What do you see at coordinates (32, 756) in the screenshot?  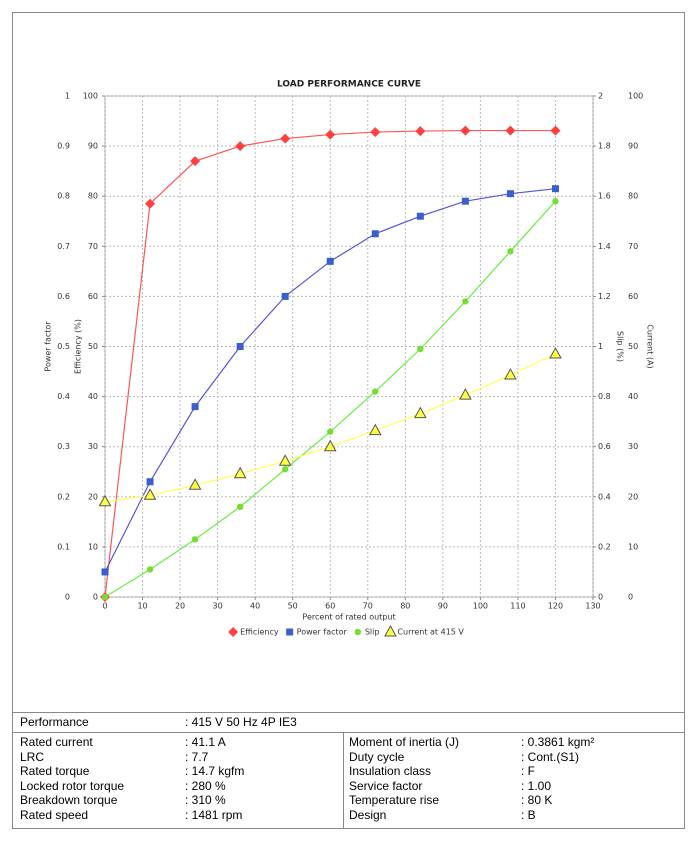 I see `table-cell: LRC` at bounding box center [32, 756].